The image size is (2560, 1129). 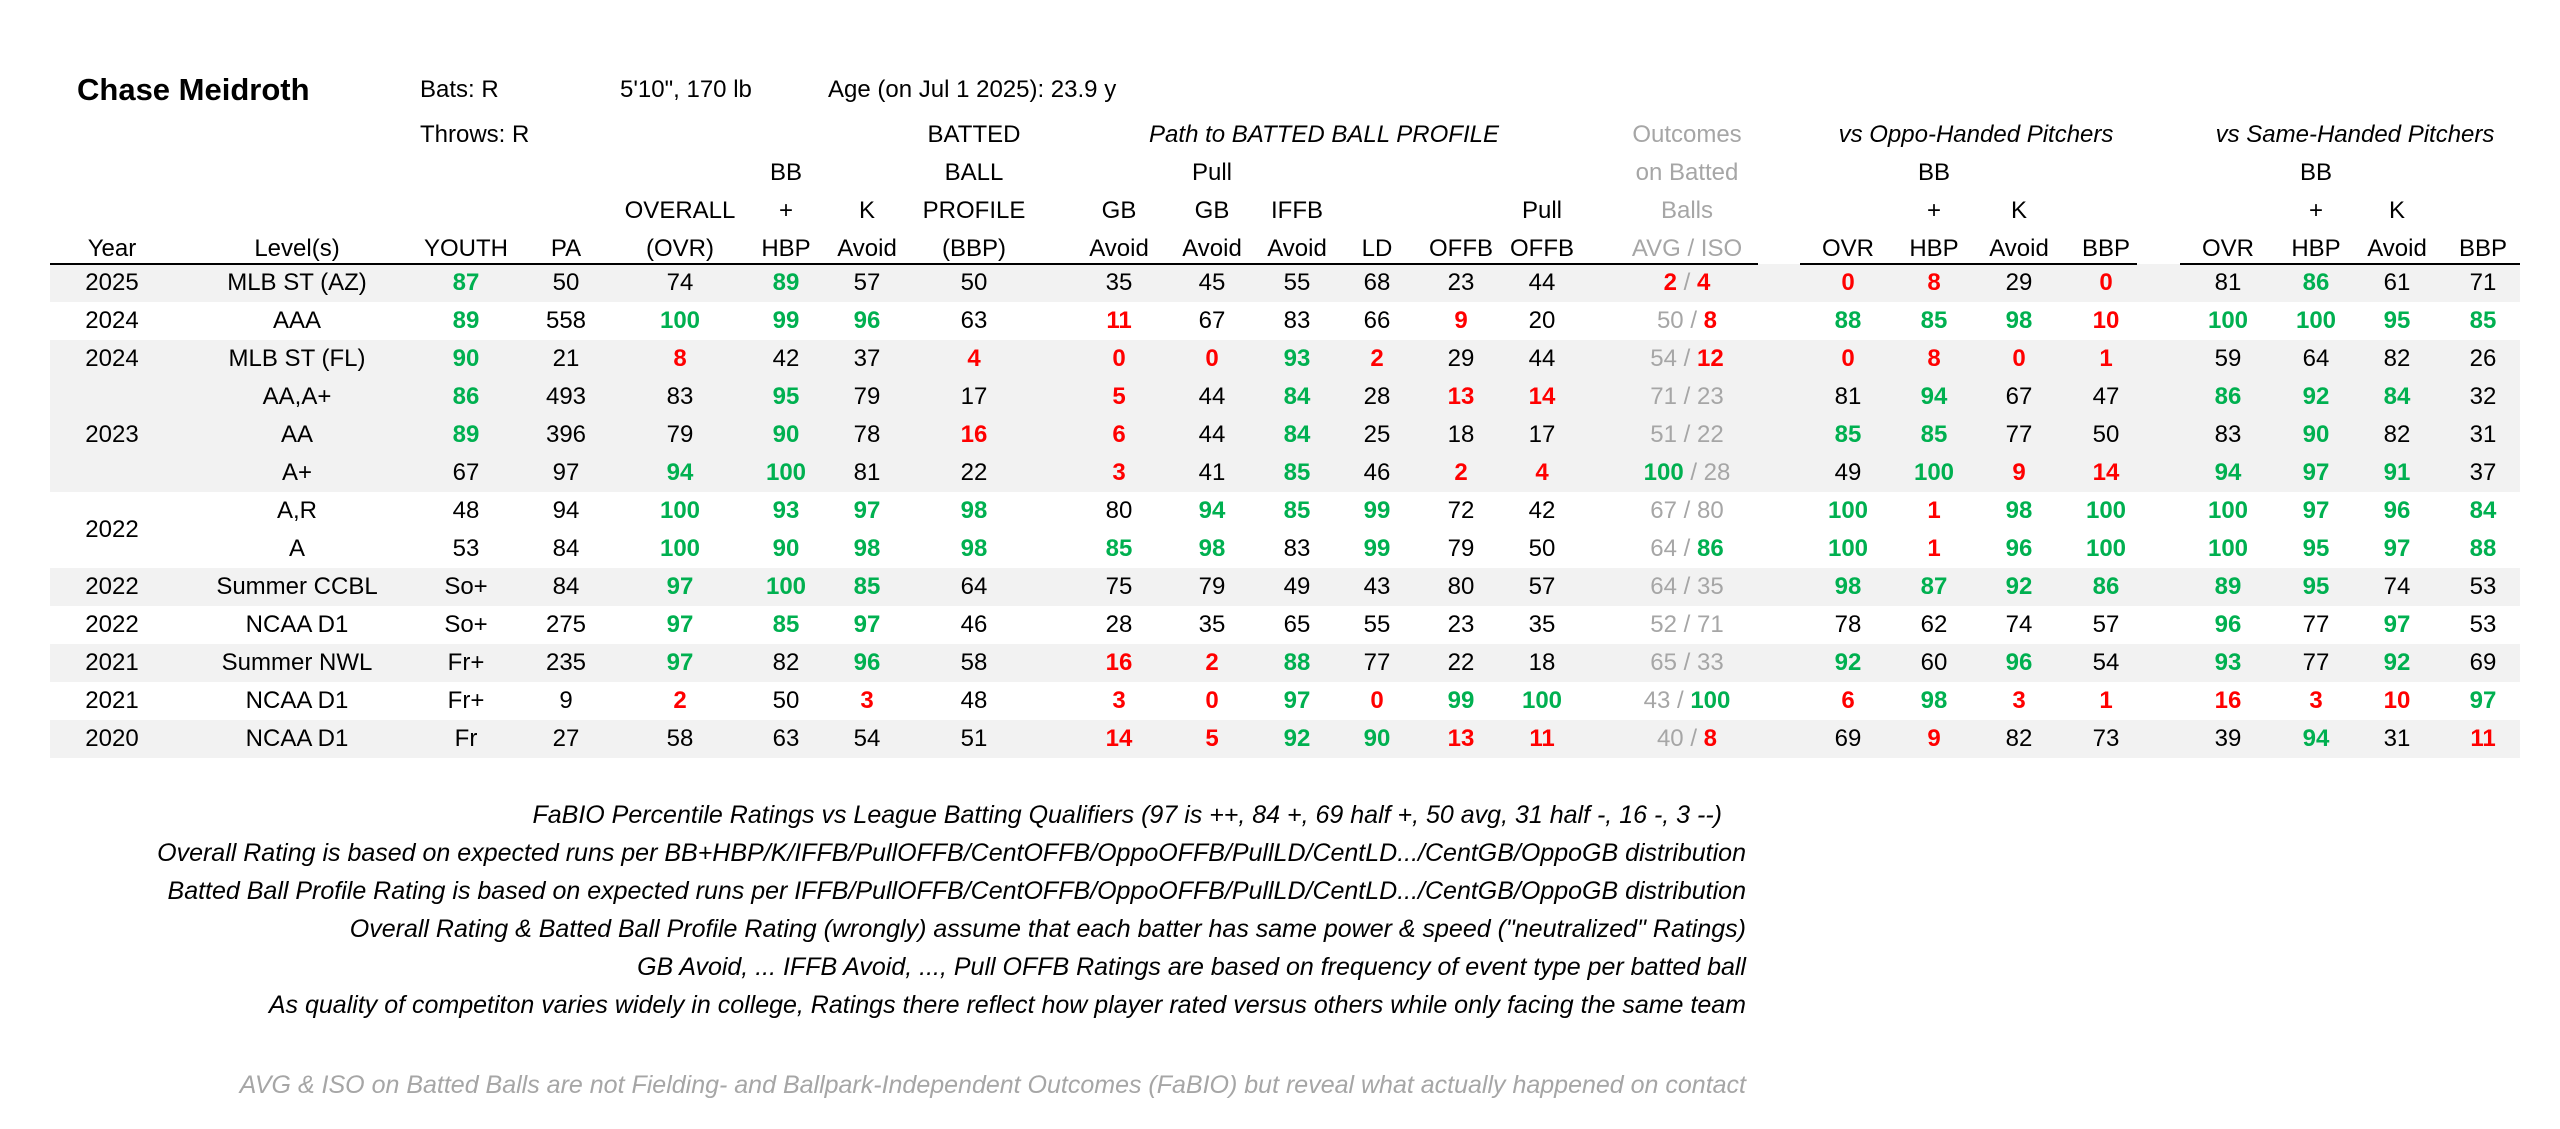 What do you see at coordinates (1461, 434) in the screenshot?
I see `cell-offb: 18` at bounding box center [1461, 434].